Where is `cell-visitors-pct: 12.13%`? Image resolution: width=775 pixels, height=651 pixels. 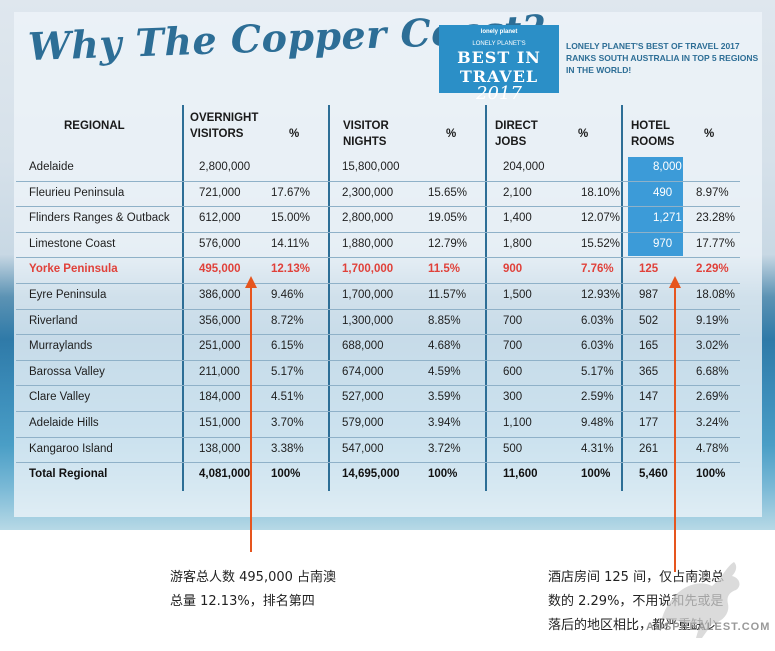 cell-visitors-pct: 12.13% is located at coordinates (291, 269).